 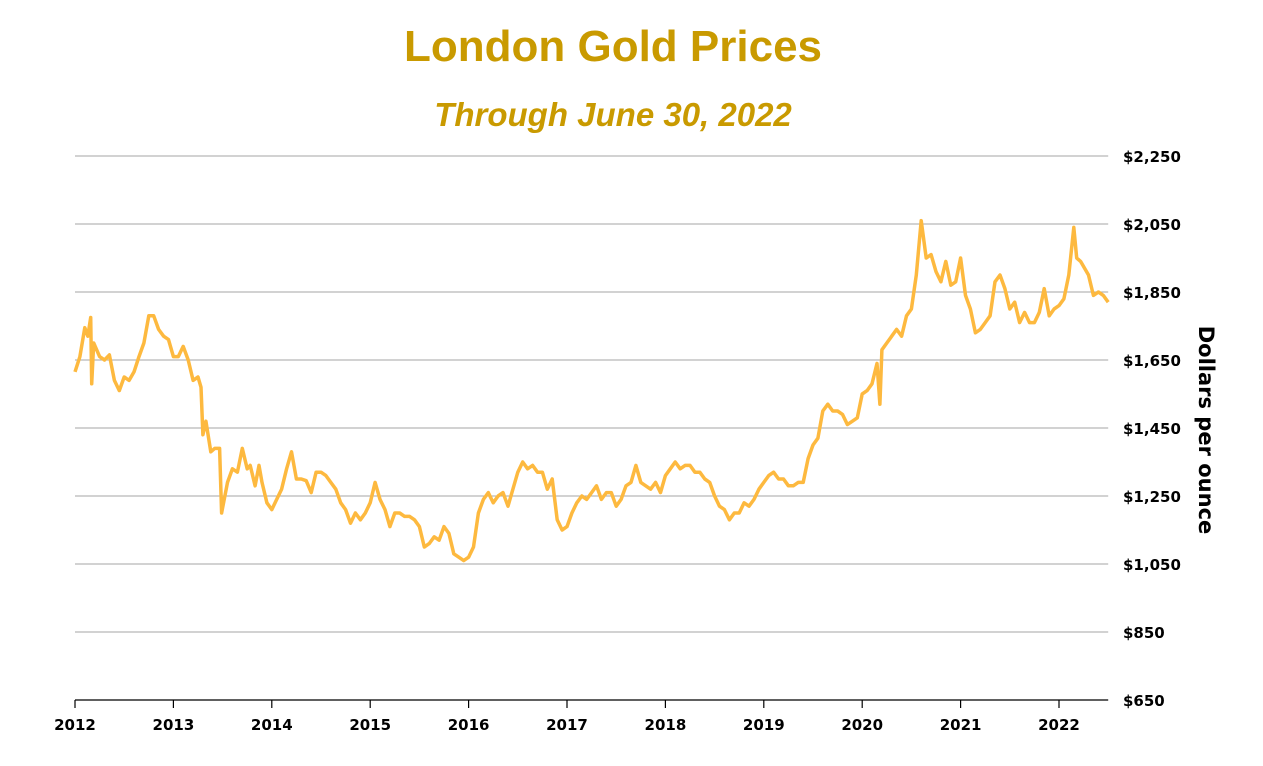 I want to click on x-tick-label: 2017, so click(x=567, y=725).